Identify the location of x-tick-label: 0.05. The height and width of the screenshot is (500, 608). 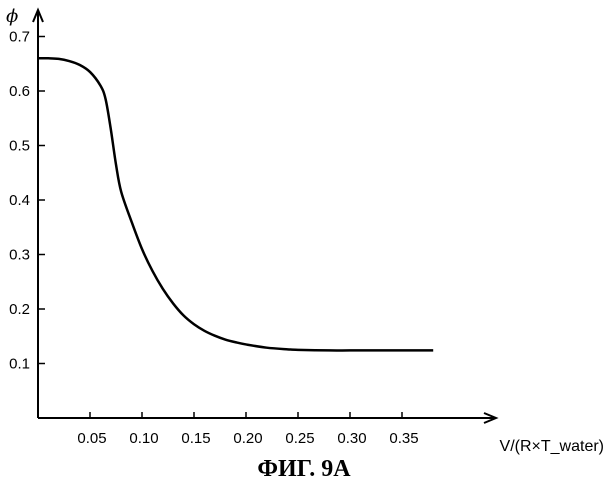
(91, 438).